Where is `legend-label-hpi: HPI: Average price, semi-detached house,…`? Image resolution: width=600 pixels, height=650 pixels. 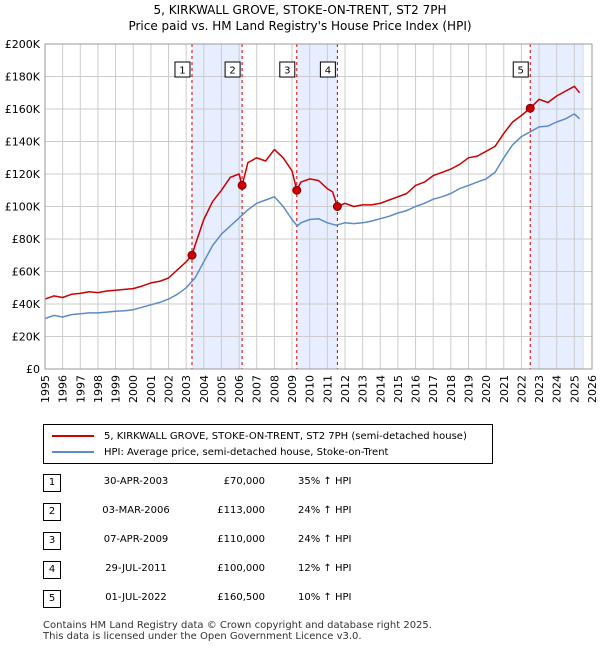 legend-label-hpi: HPI: Average price, semi-detached house,… is located at coordinates (246, 452).